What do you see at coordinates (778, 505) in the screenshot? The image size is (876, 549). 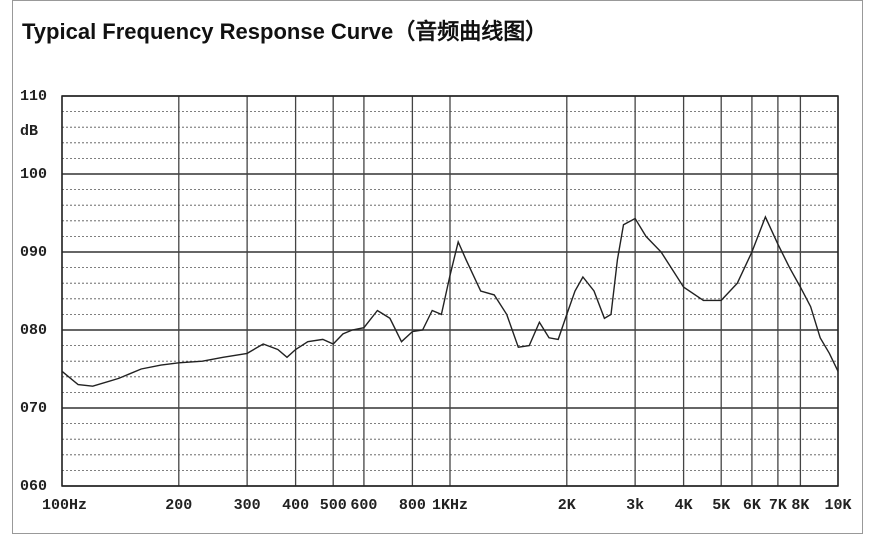 I see `x-tick-label: 7K` at bounding box center [778, 505].